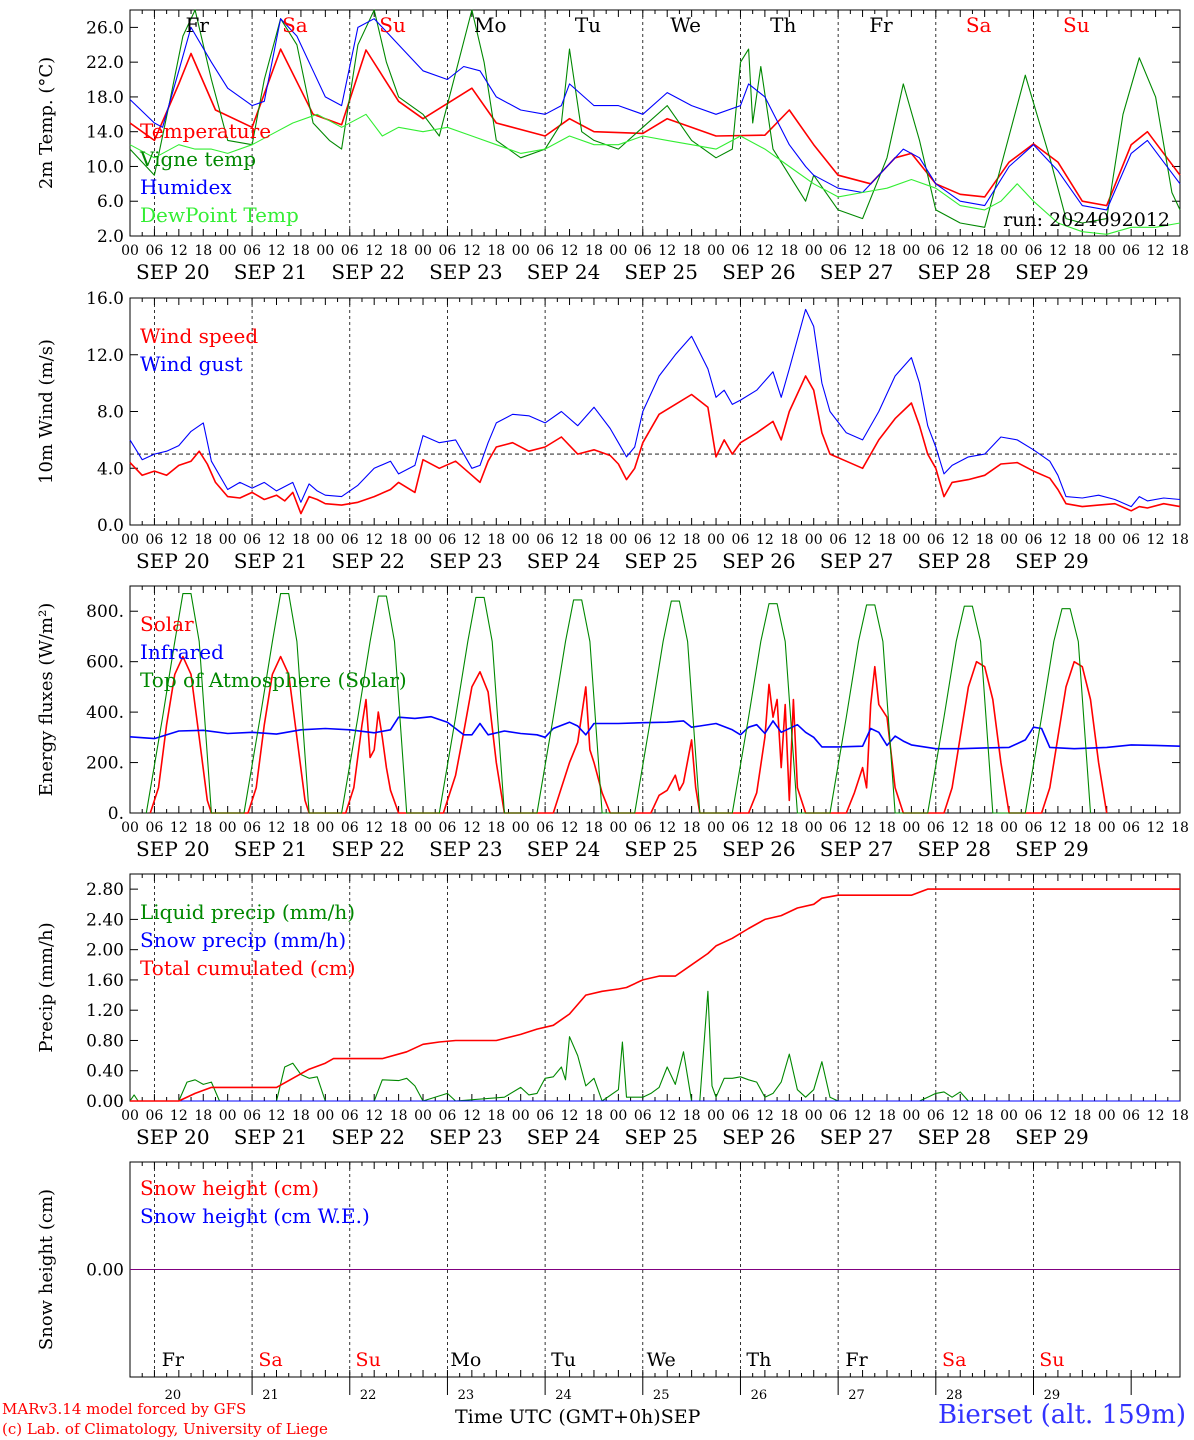 The image size is (1194, 1440). Describe the element at coordinates (105, 356) in the screenshot. I see `y-tick-label: 12.0` at that location.